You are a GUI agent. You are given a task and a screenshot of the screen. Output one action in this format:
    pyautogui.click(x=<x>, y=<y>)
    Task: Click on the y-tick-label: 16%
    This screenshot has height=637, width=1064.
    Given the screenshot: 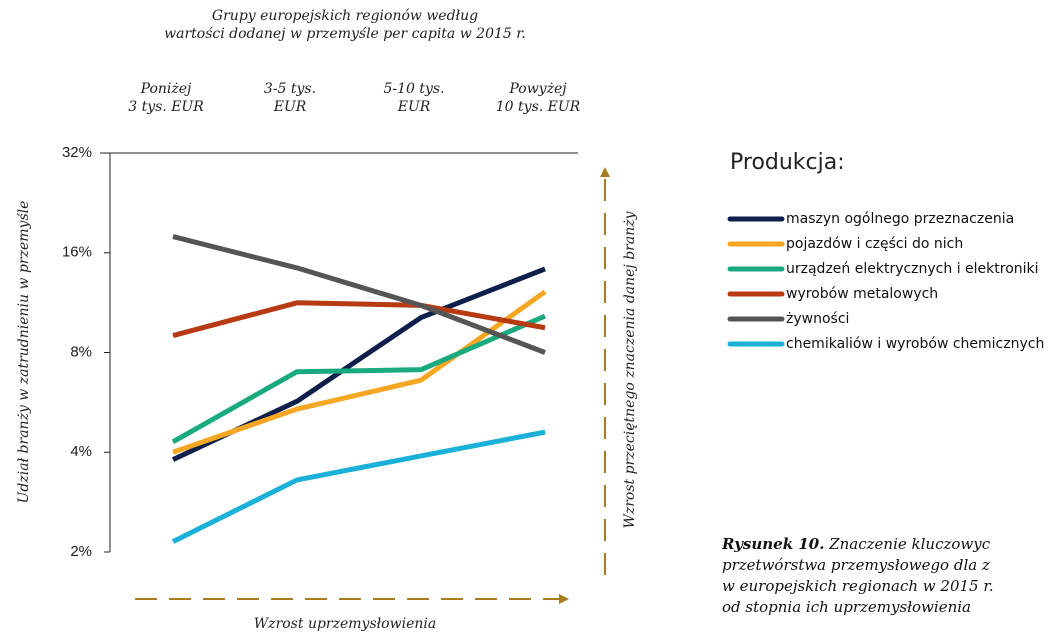 What is the action you would take?
    pyautogui.click(x=77, y=252)
    